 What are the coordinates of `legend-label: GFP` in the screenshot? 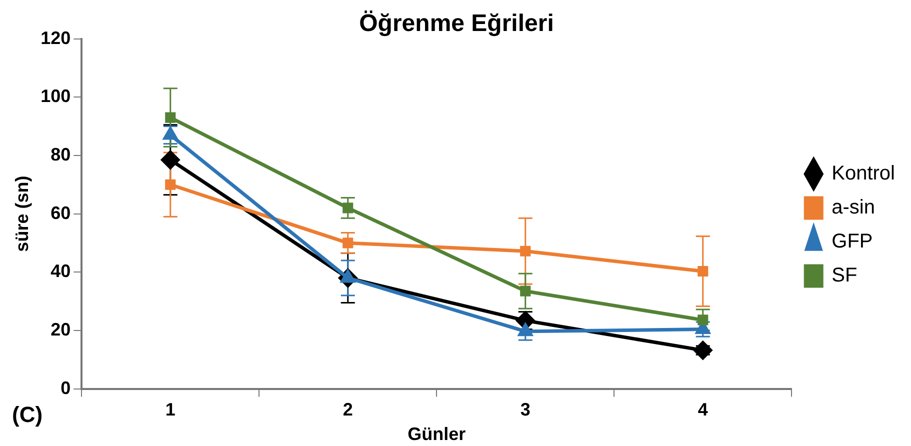 It's located at (852, 241).